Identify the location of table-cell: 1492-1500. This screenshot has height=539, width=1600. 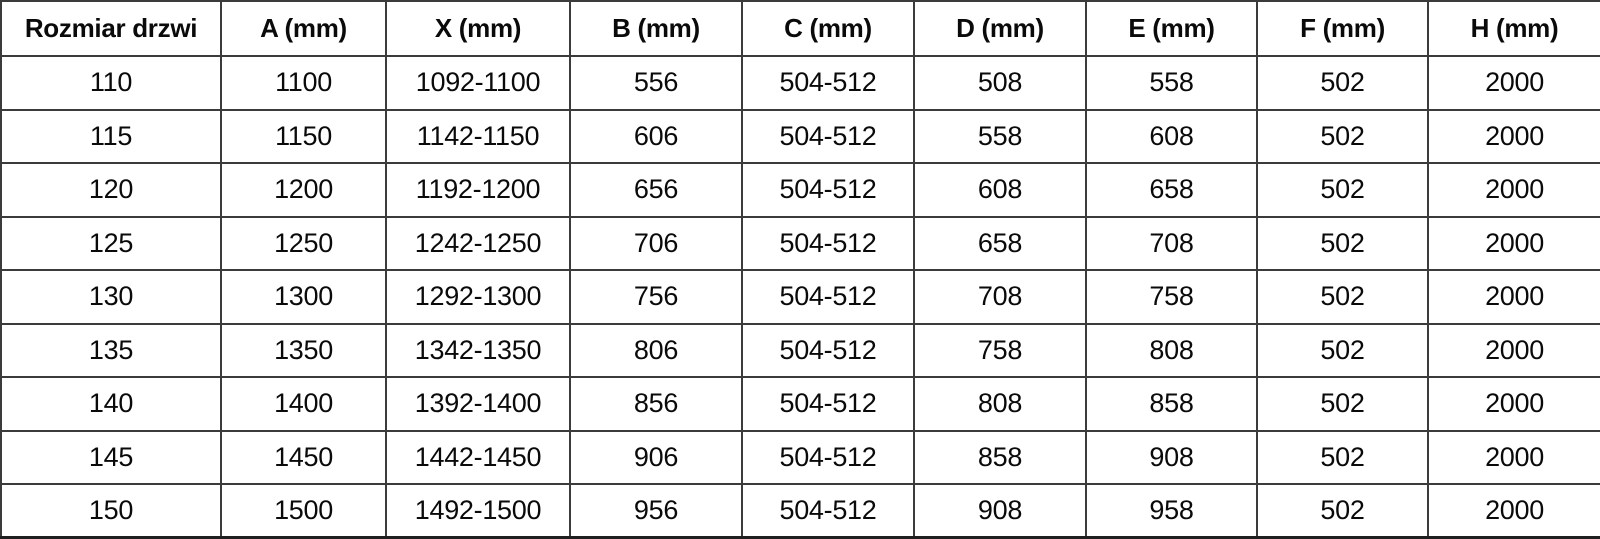
(478, 511).